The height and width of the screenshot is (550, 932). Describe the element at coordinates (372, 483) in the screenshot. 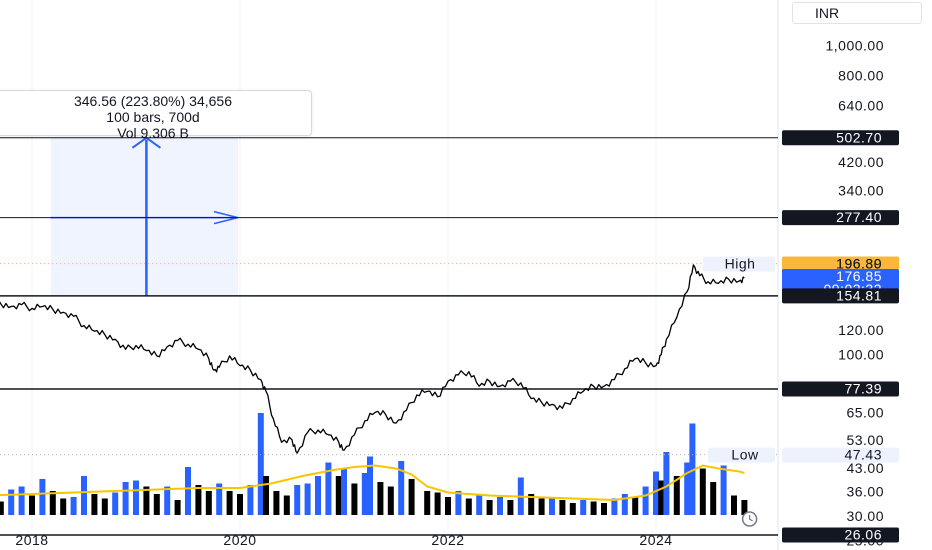

I see `volume-ma-line` at that location.